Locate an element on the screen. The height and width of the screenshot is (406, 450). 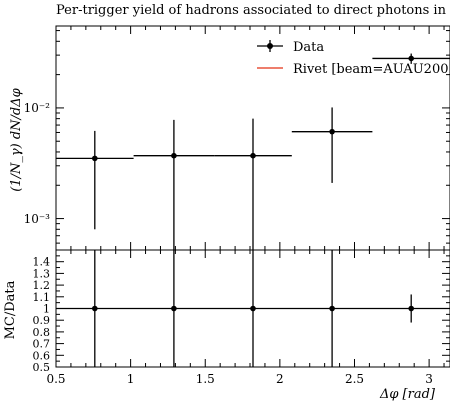
main-y-axis-label: (1/N_γ) dN/dΔφ is located at coordinates (16, 139).